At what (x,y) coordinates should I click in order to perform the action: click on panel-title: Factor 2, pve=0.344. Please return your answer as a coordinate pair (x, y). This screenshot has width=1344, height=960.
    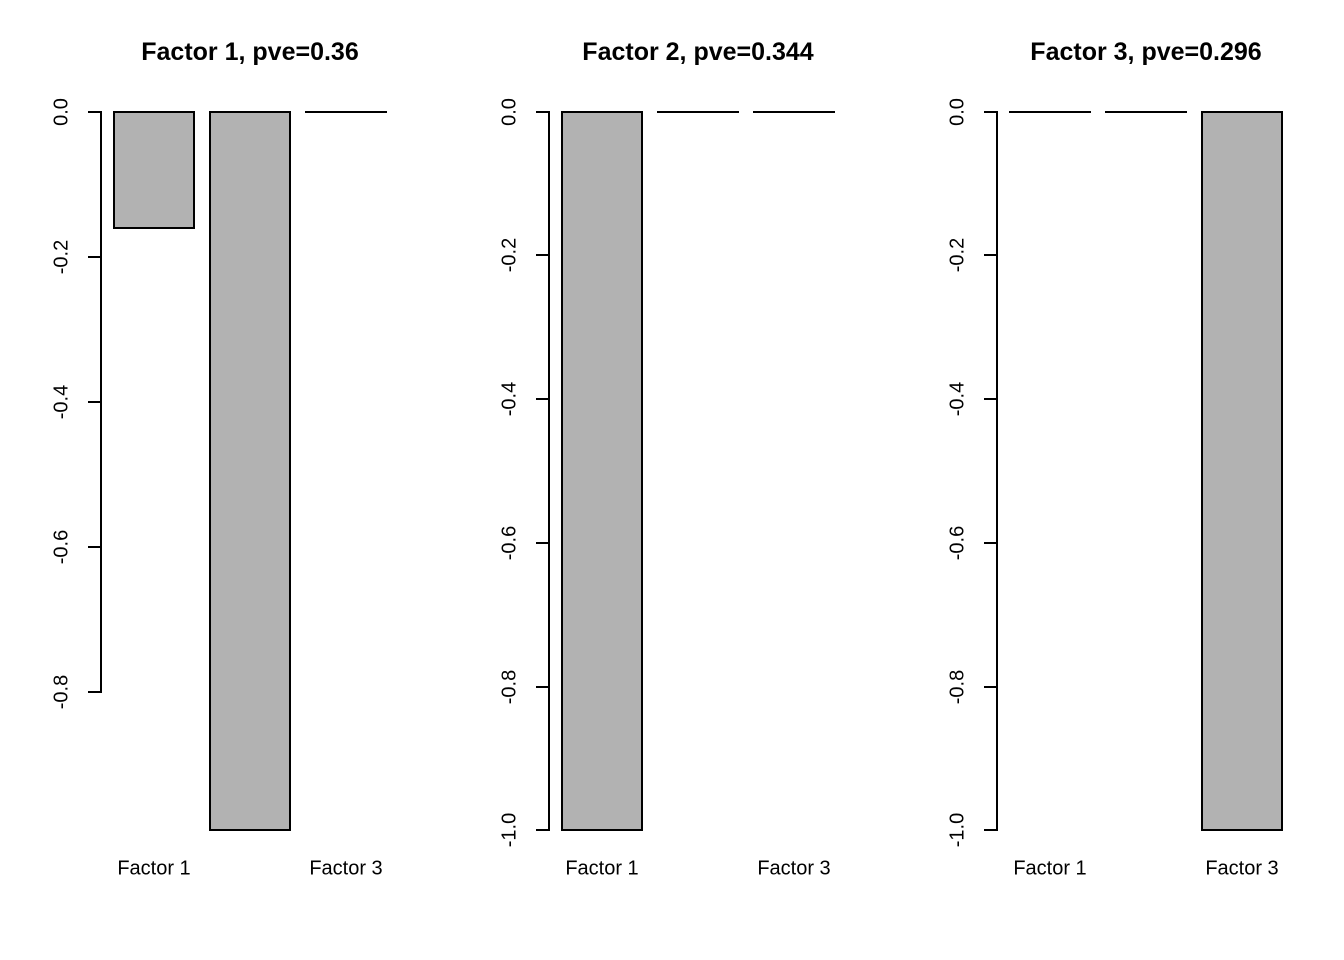
    Looking at the image, I should click on (698, 52).